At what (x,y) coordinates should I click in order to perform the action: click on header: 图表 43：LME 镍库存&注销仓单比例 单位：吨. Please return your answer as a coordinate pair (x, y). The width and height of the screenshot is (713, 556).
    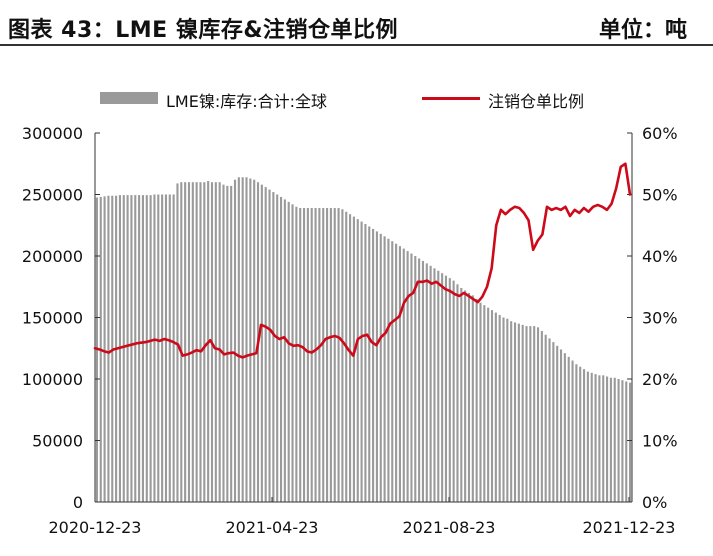
    Looking at the image, I should click on (356, 28).